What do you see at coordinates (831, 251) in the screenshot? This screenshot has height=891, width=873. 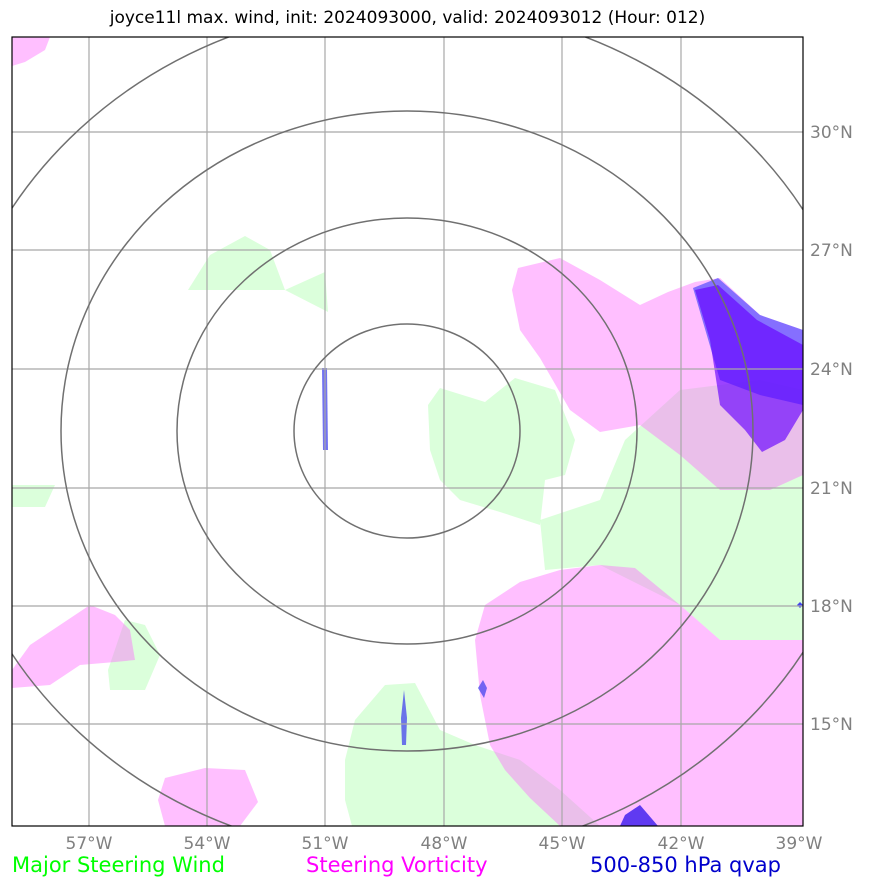 I see `lat-tick-label: 27°N` at bounding box center [831, 251].